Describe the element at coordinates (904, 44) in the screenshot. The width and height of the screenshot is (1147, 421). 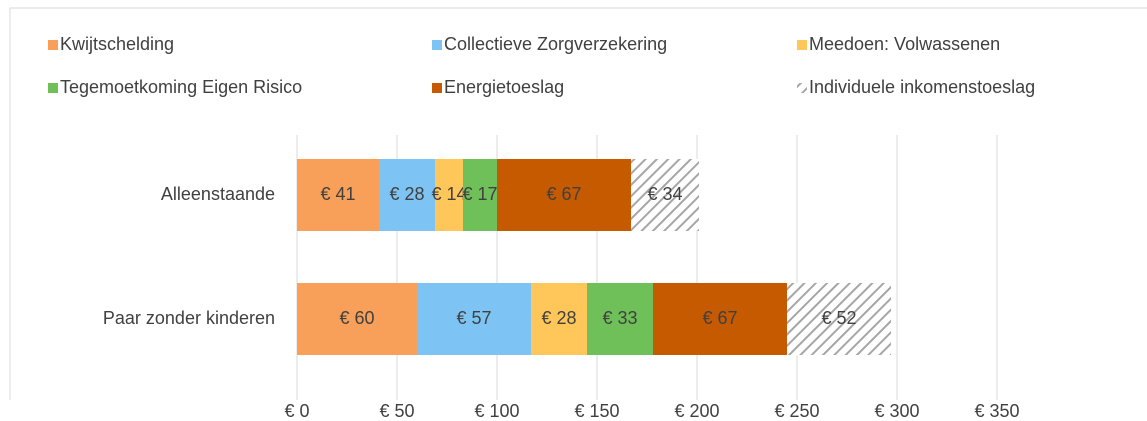
I see `legend-label: Meedoen: Volwassenen` at that location.